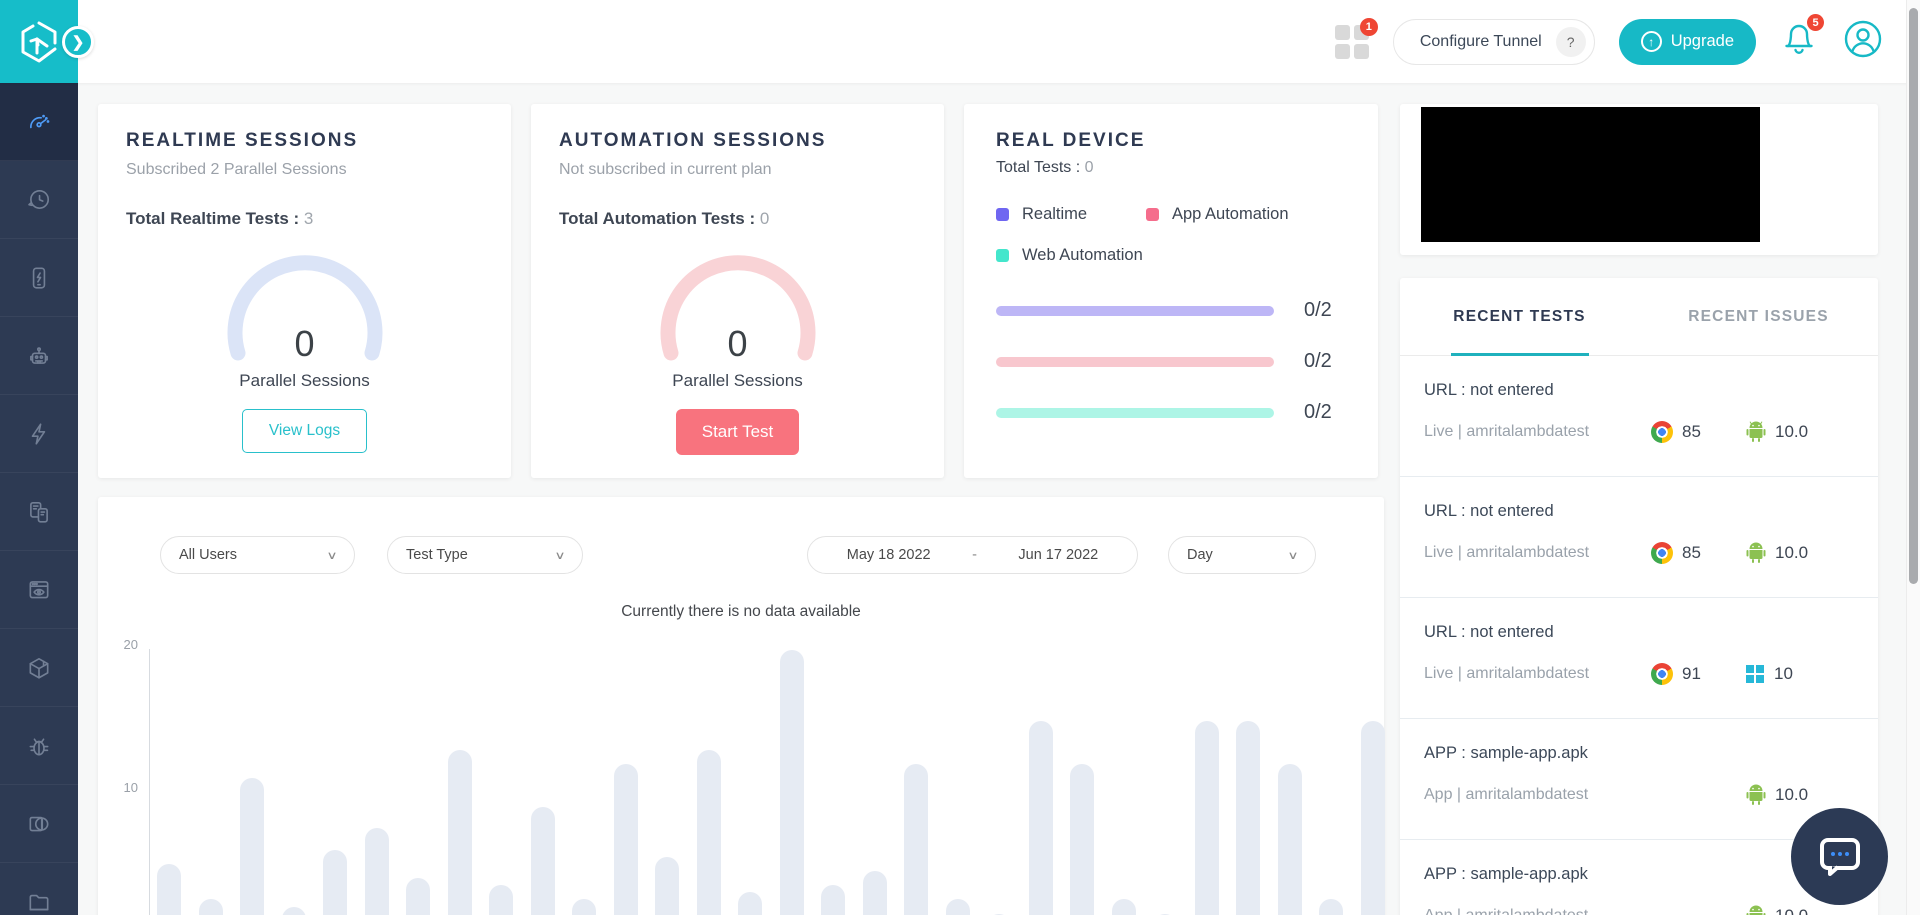 The width and height of the screenshot is (1920, 915). Describe the element at coordinates (78, 42) in the screenshot. I see `sidebar-expand-button: ❯` at that location.